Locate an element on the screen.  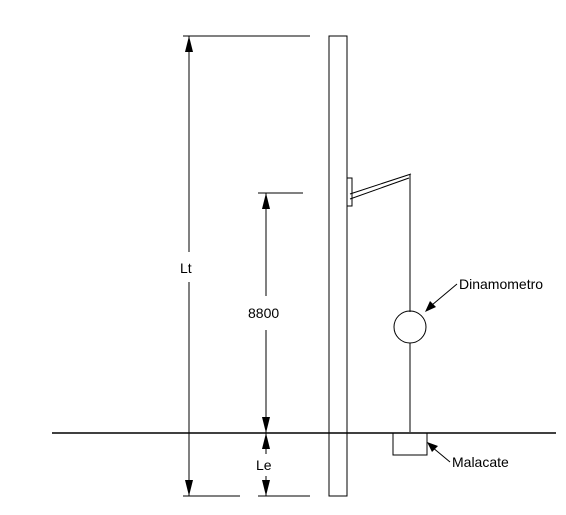
dynamometer-leader-arrow is located at coordinates (430, 306).